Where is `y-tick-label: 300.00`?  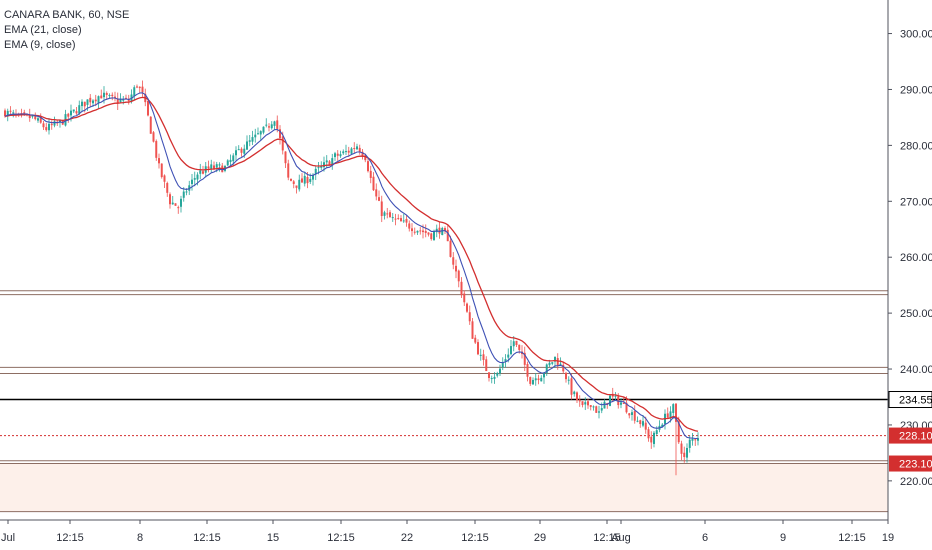 y-tick-label: 300.00 is located at coordinates (916, 35).